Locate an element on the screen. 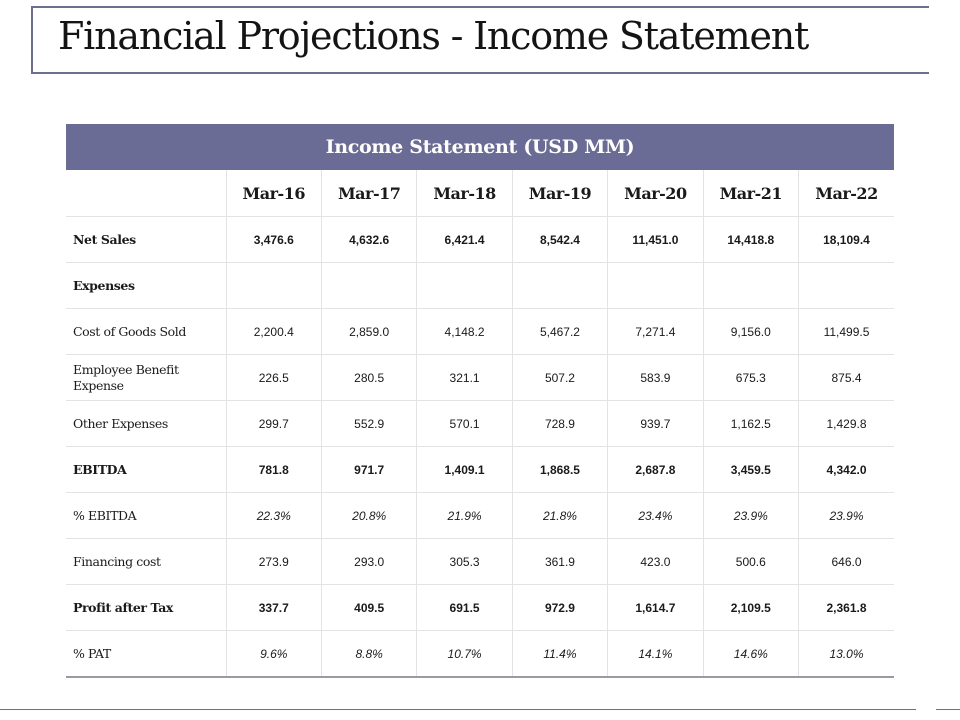 This screenshot has height=720, width=960. row-label: % PAT is located at coordinates (146, 654).